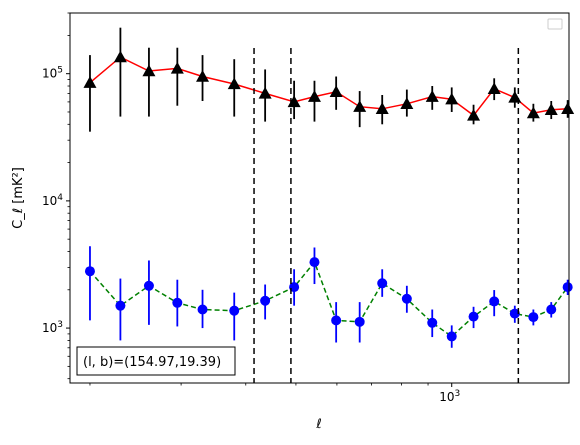  I want to click on annotation-box: (l, b)=(154.97,19.39), so click(156, 361).